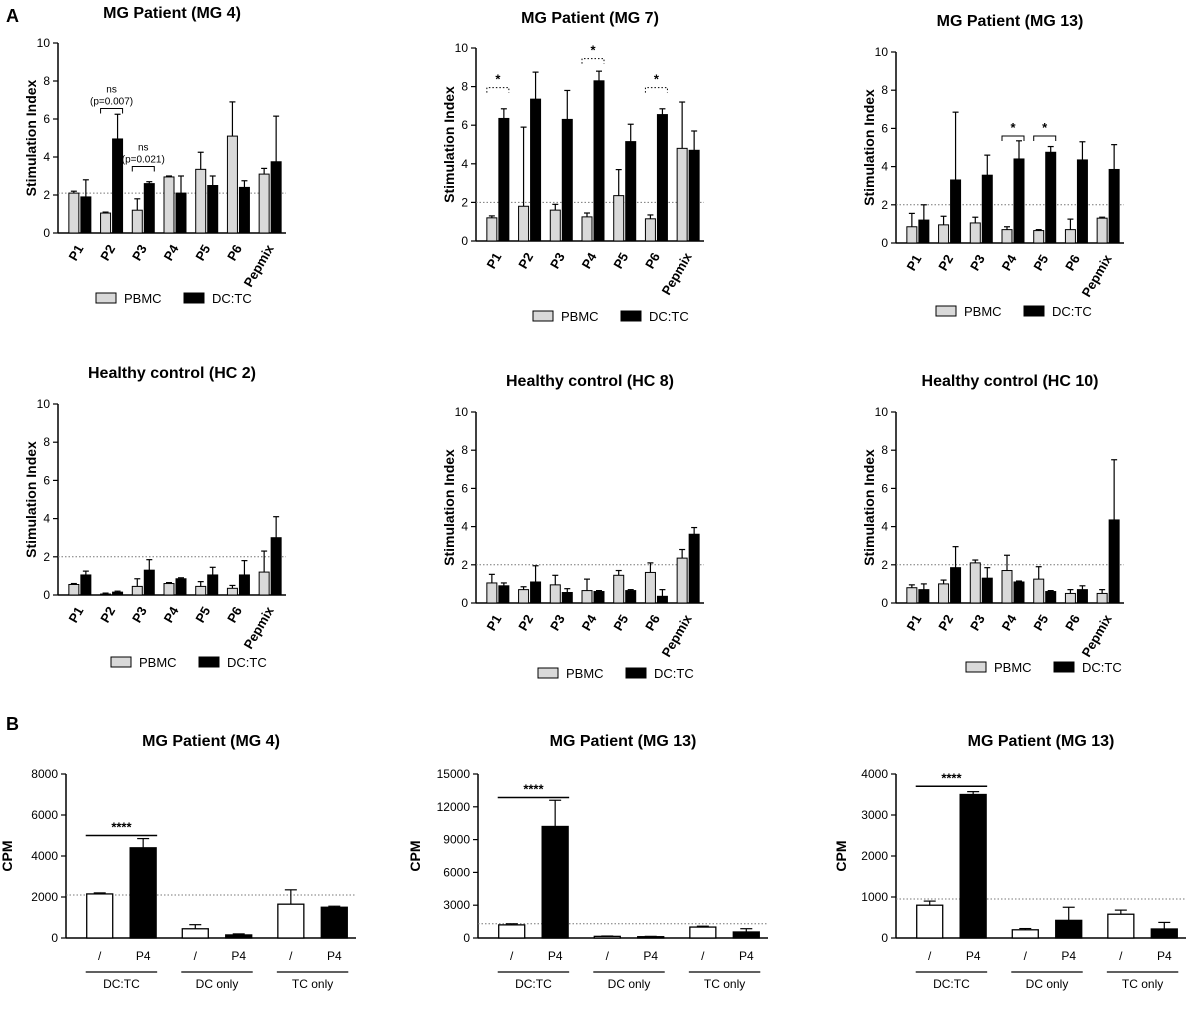 The width and height of the screenshot is (1192, 1019). Describe the element at coordinates (631, 316) in the screenshot. I see `legend-swatch-dctc` at that location.